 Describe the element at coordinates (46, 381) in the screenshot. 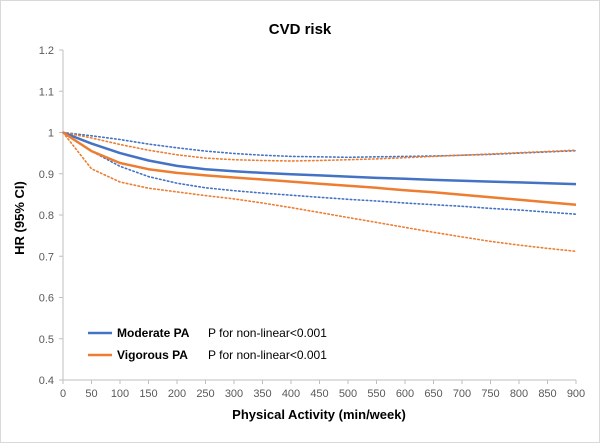

I see `y-tick-label: 0.4` at that location.